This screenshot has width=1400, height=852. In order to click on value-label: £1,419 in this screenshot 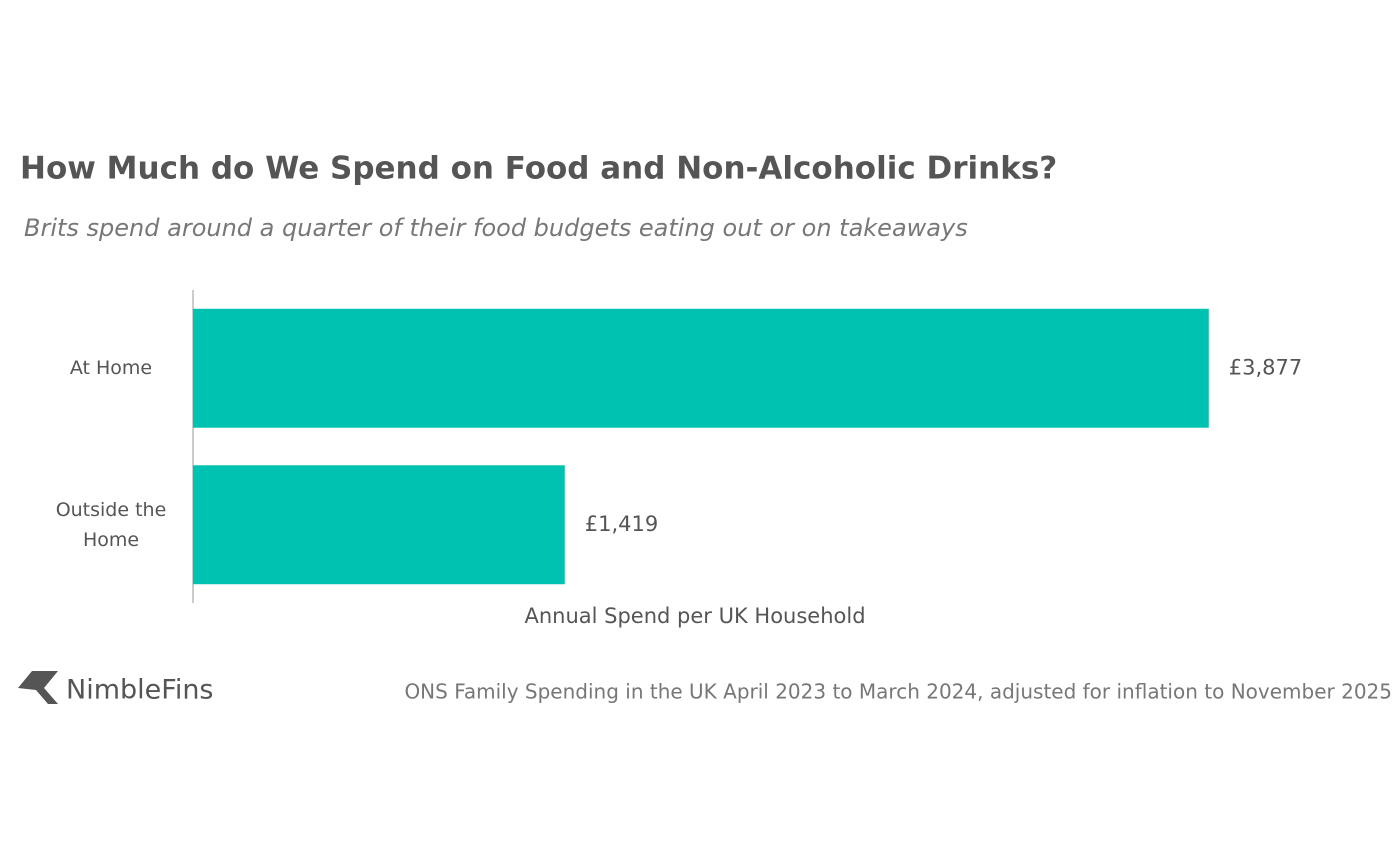, I will do `click(621, 524)`.